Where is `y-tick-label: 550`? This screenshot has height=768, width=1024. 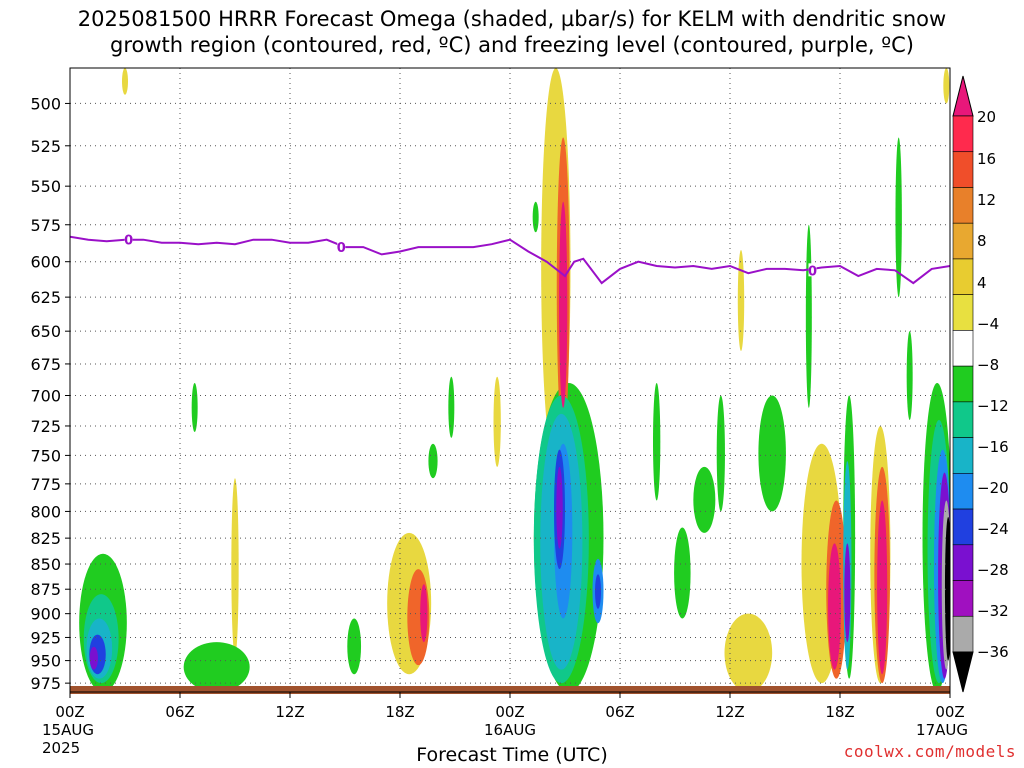
y-tick-label: 550 is located at coordinates (45, 186).